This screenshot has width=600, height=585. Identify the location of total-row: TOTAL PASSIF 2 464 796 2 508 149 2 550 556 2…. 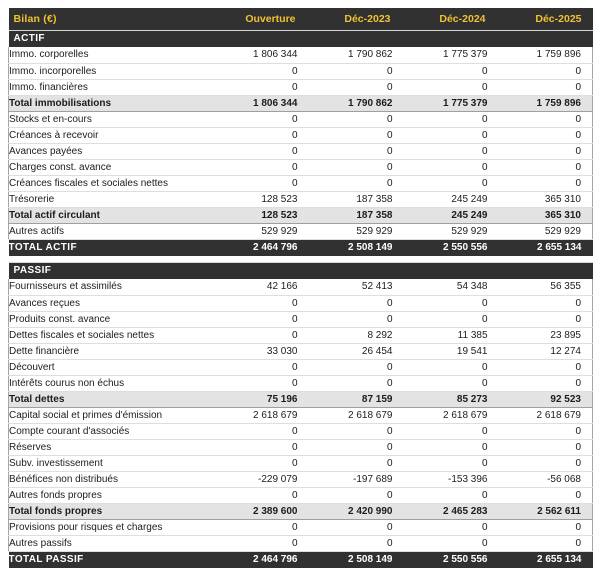
(300, 559).